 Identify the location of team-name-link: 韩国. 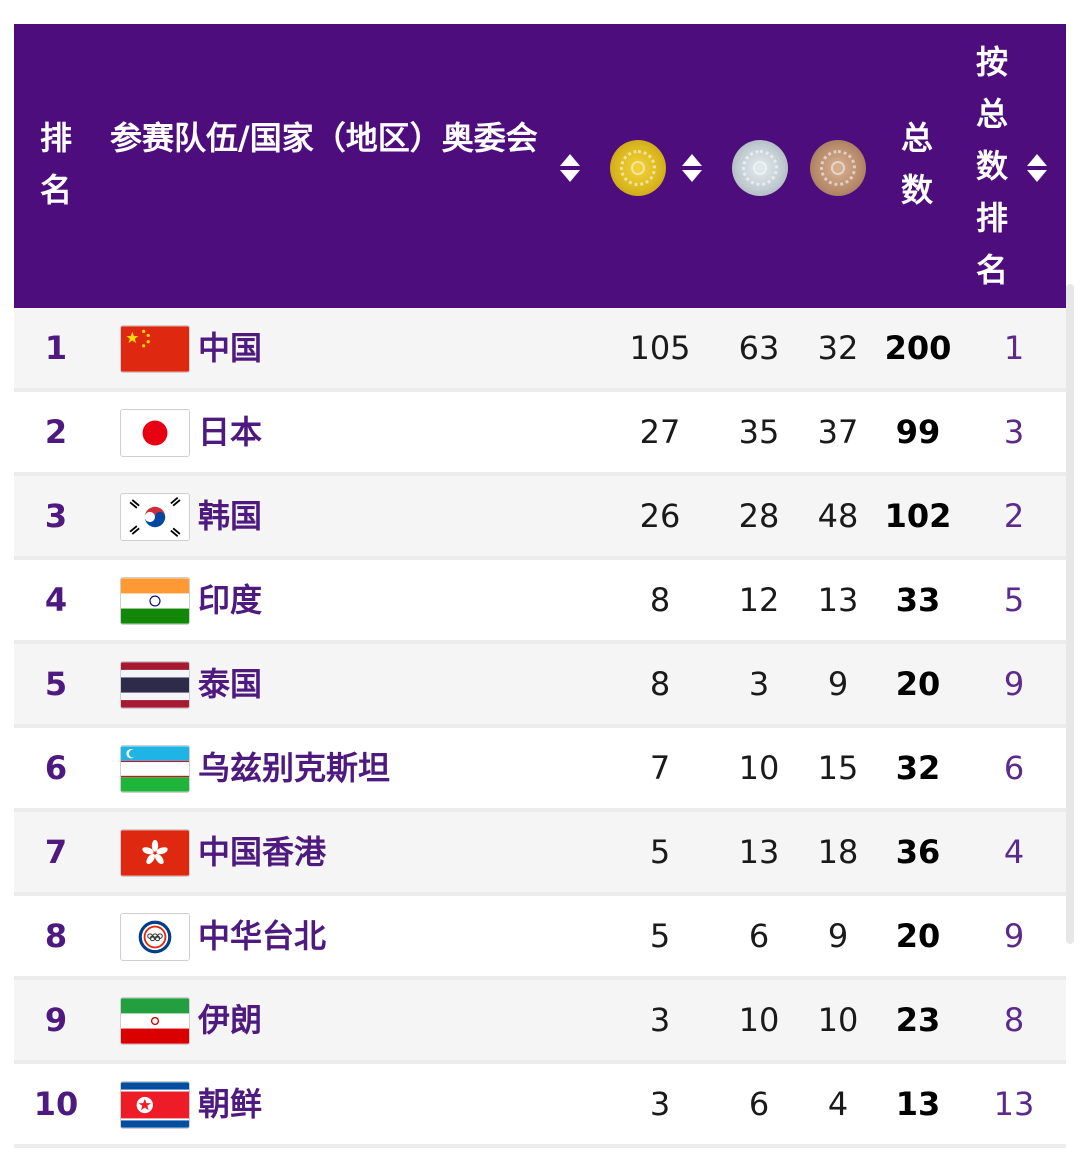
(230, 516).